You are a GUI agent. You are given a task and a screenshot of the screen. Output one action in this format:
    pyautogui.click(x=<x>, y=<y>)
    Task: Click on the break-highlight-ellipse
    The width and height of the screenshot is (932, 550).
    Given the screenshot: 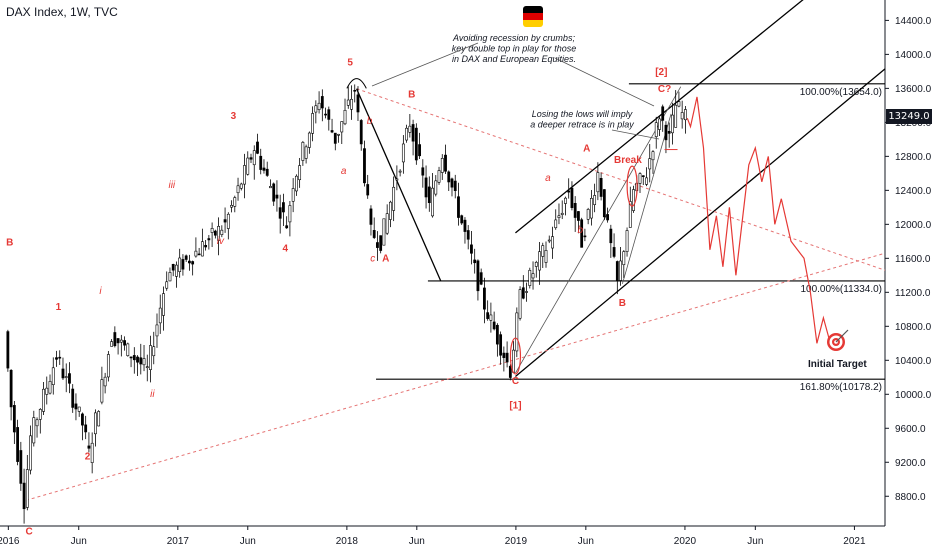 What is the action you would take?
    pyautogui.click(x=632, y=186)
    